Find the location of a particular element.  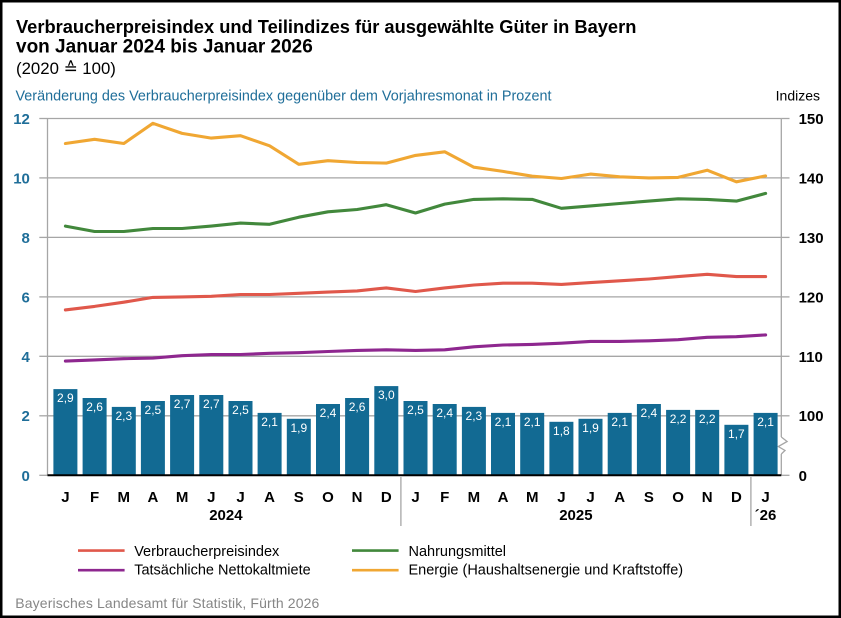

svg-text: 6 is located at coordinates (26, 297).